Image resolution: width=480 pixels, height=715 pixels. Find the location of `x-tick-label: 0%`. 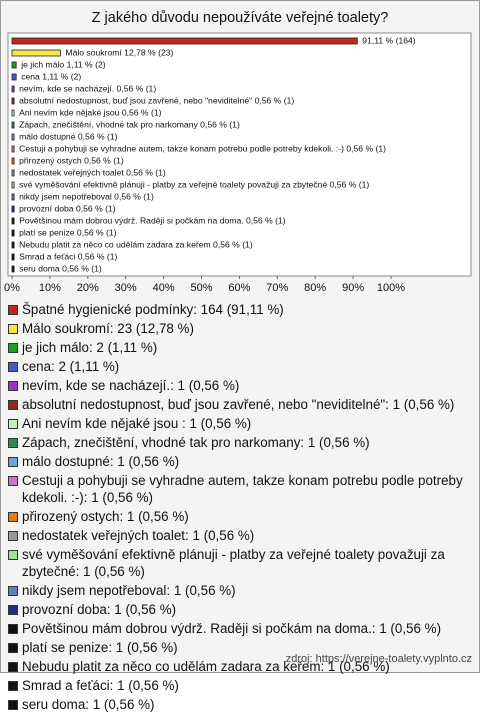

x-tick-label: 0% is located at coordinates (12, 288).